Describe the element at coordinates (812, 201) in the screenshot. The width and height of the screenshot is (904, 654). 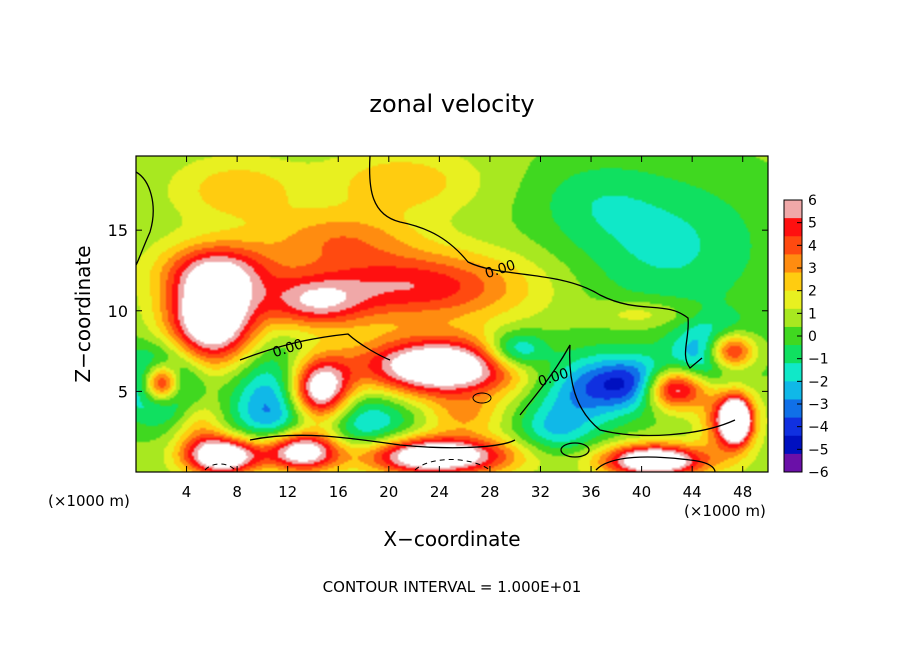
I see `colorbar-tick-label: 6` at that location.